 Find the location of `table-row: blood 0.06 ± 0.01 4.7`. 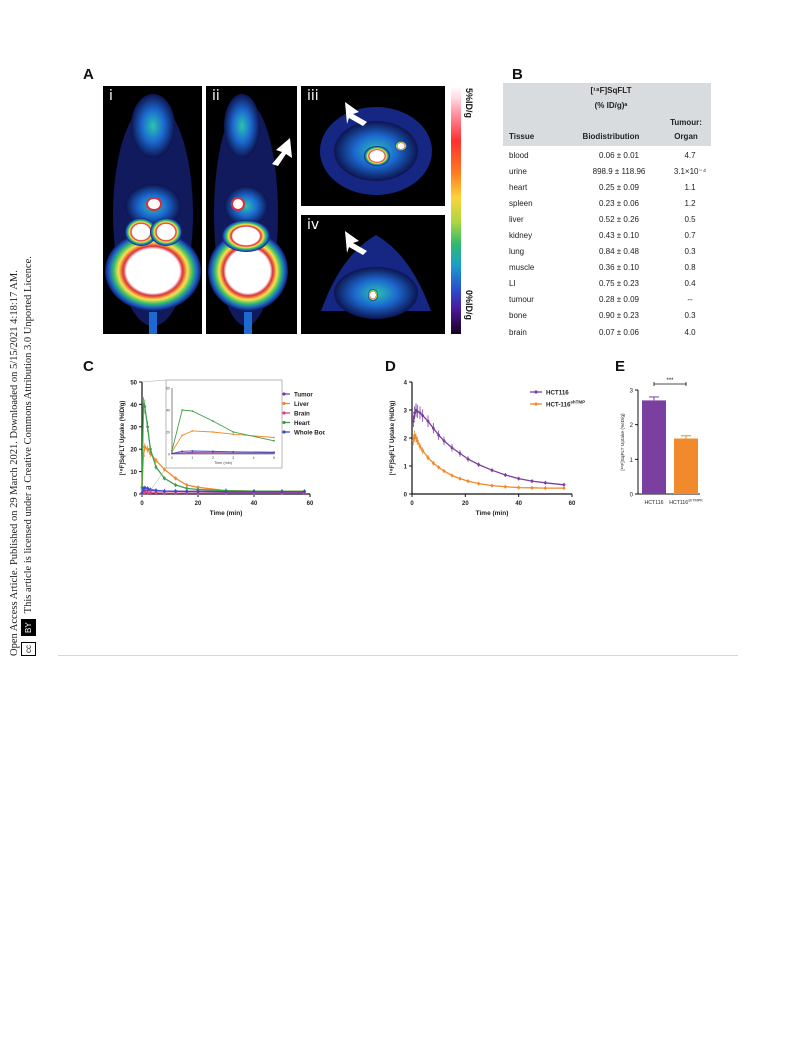

table-row: blood 0.06 ± 0.01 4.7 is located at coordinates (607, 155).